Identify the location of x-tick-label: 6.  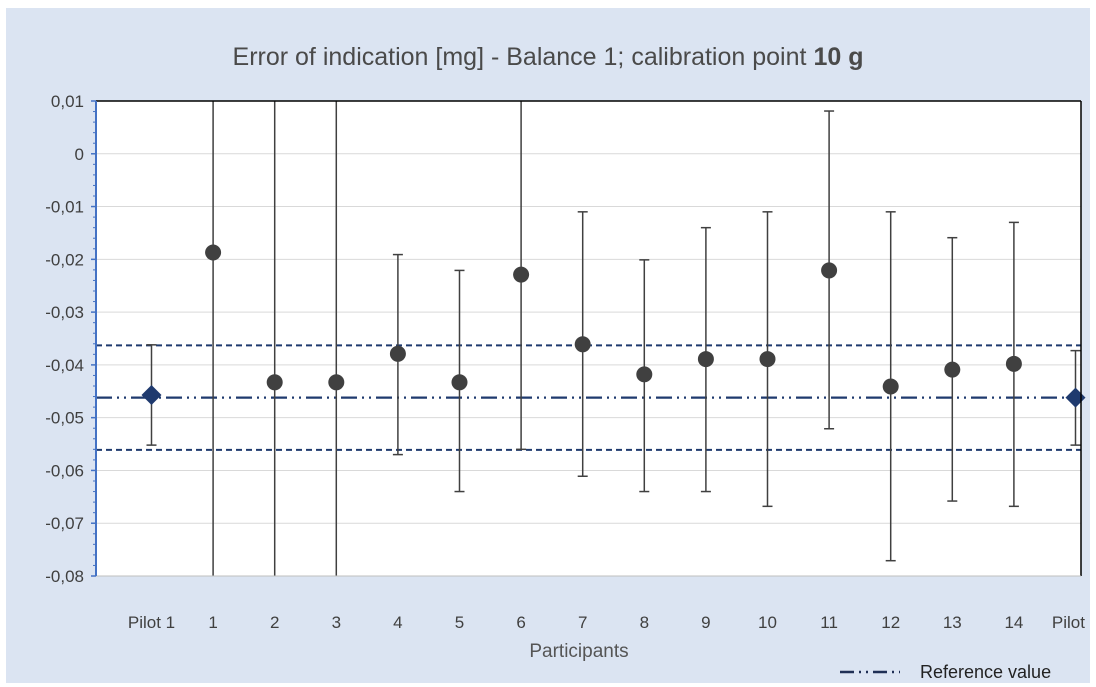
(520, 622).